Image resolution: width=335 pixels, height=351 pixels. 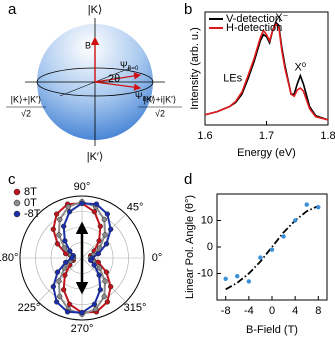 What do you see at coordinates (210, 247) in the screenshot?
I see `y-tick-label: 0` at bounding box center [210, 247].